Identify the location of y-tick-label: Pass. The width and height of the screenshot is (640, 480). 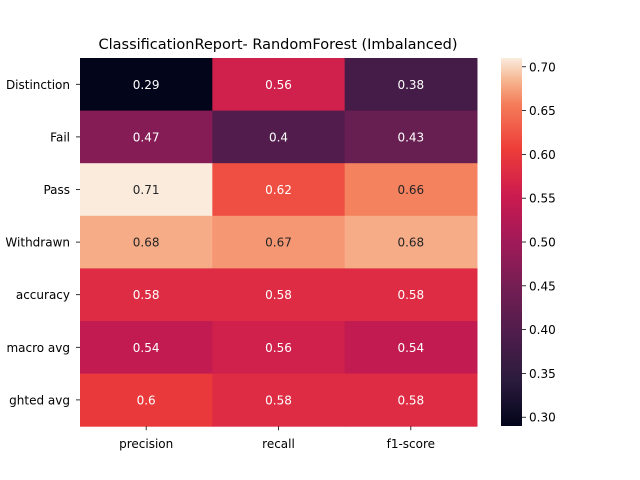
(56, 190).